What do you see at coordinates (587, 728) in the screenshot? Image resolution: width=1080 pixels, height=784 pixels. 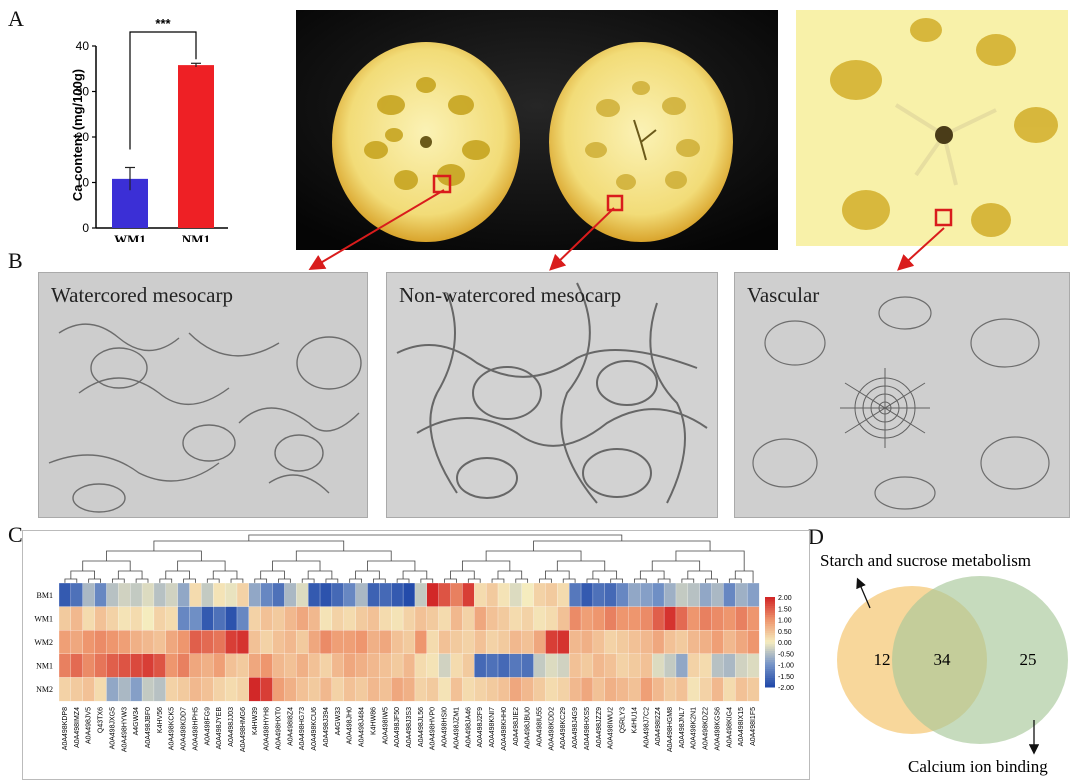 I see `heatmap-column-label: A0A498HXS5` at bounding box center [587, 728].